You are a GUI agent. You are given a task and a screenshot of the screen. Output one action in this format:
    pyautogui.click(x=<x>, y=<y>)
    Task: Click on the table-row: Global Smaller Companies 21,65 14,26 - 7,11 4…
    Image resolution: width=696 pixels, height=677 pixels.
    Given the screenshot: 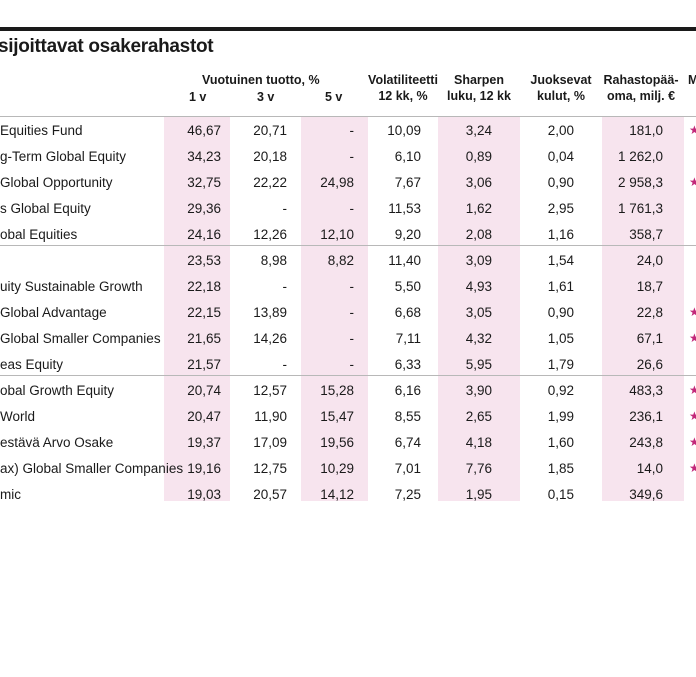 What is the action you would take?
    pyautogui.click(x=348, y=339)
    